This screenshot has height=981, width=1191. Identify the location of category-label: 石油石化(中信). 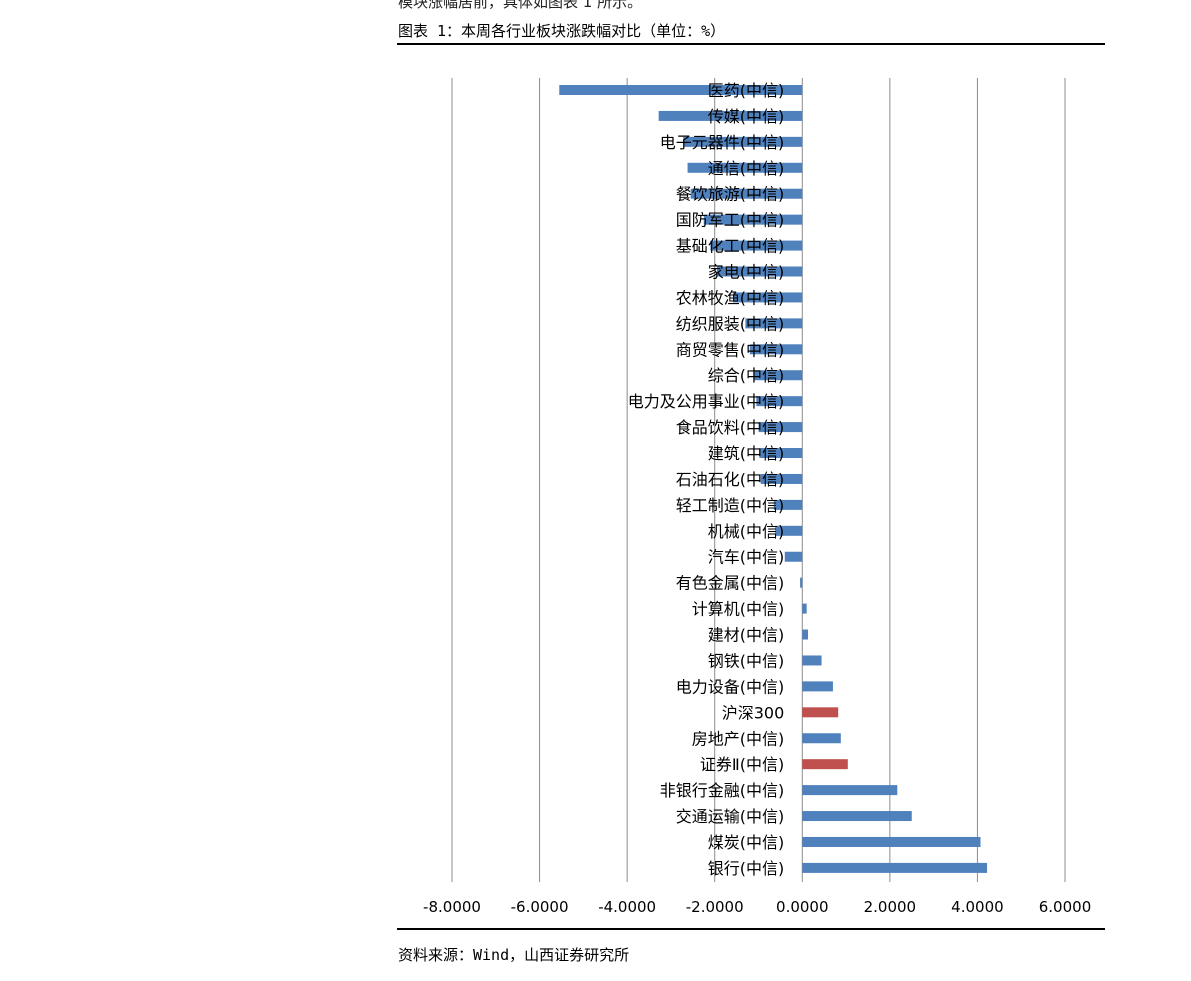
(730, 479).